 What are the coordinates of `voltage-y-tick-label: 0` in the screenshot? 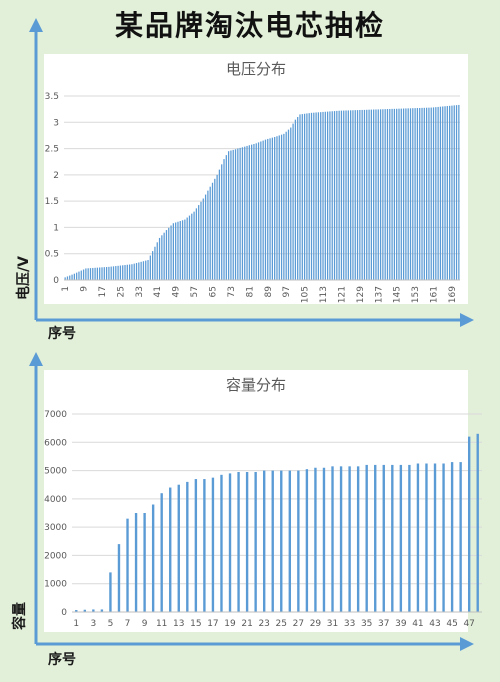 It's located at (56, 281).